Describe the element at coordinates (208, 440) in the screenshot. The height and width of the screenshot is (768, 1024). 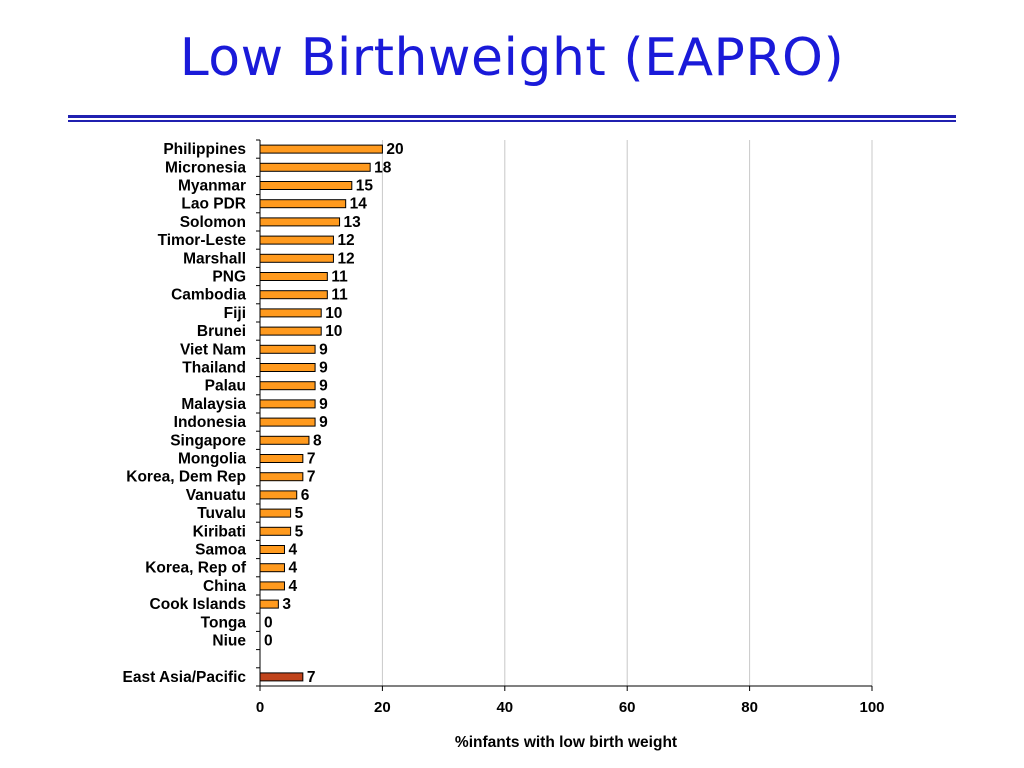
I see `category-label: Singapore` at that location.